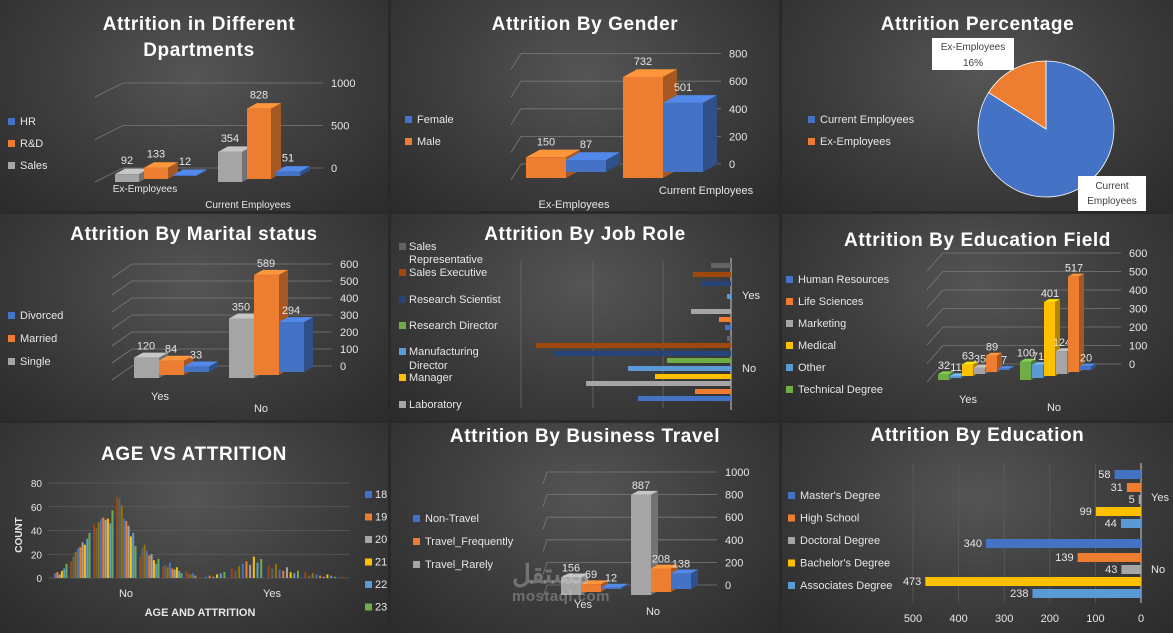 The height and width of the screenshot is (633, 1173). Describe the element at coordinates (1004, 361) in the screenshot. I see `data-label: 7` at that location.